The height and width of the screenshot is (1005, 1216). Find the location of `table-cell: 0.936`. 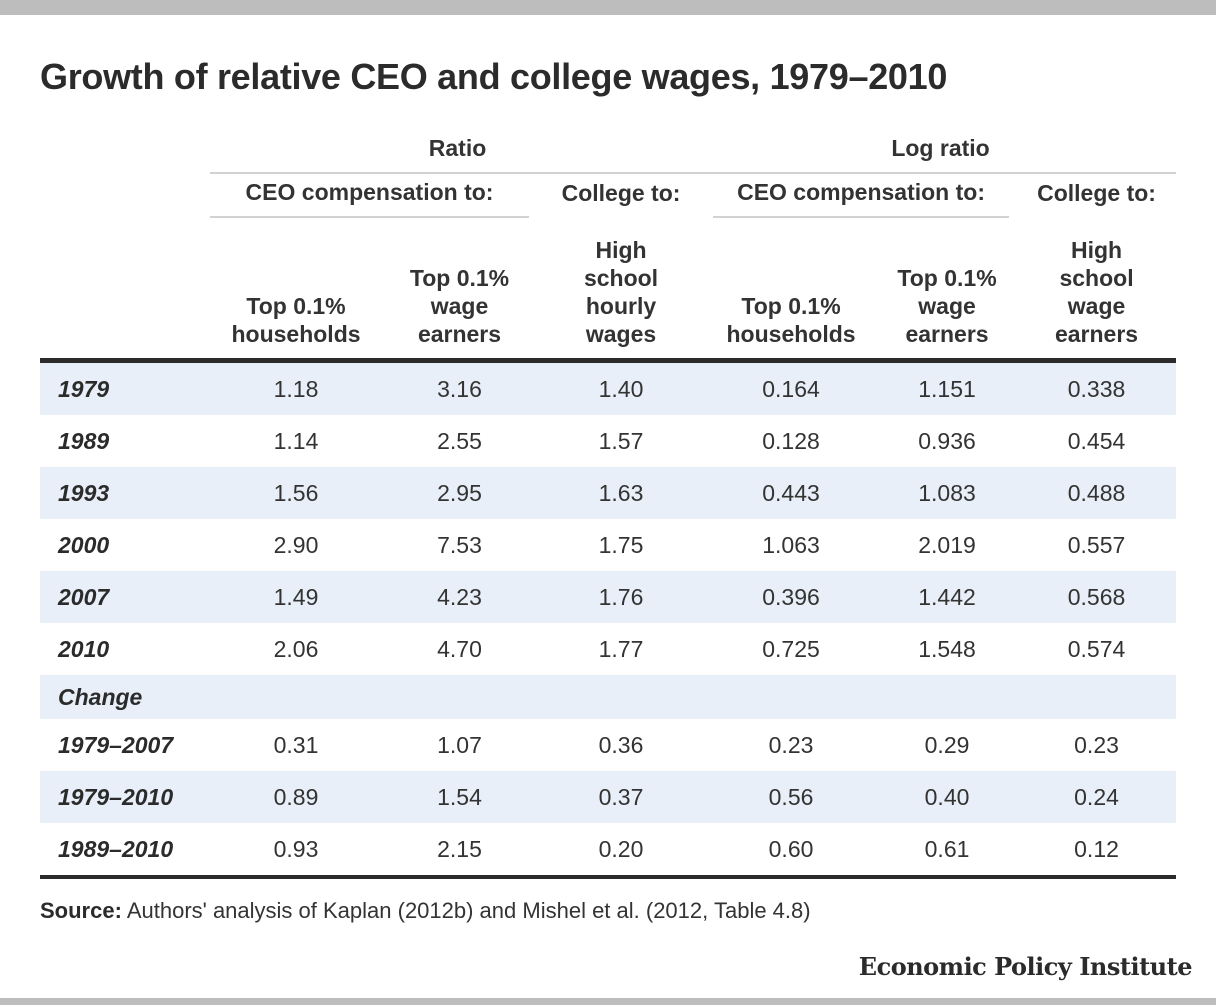

table-cell: 0.936 is located at coordinates (947, 440).